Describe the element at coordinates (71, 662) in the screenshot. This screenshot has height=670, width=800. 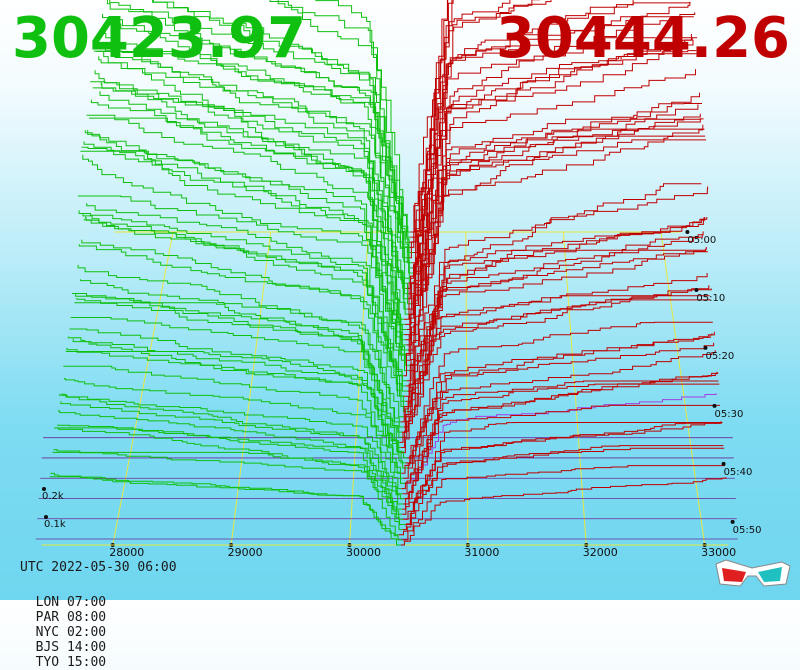
I see `timezone-tyo: TYO 15:00` at that location.